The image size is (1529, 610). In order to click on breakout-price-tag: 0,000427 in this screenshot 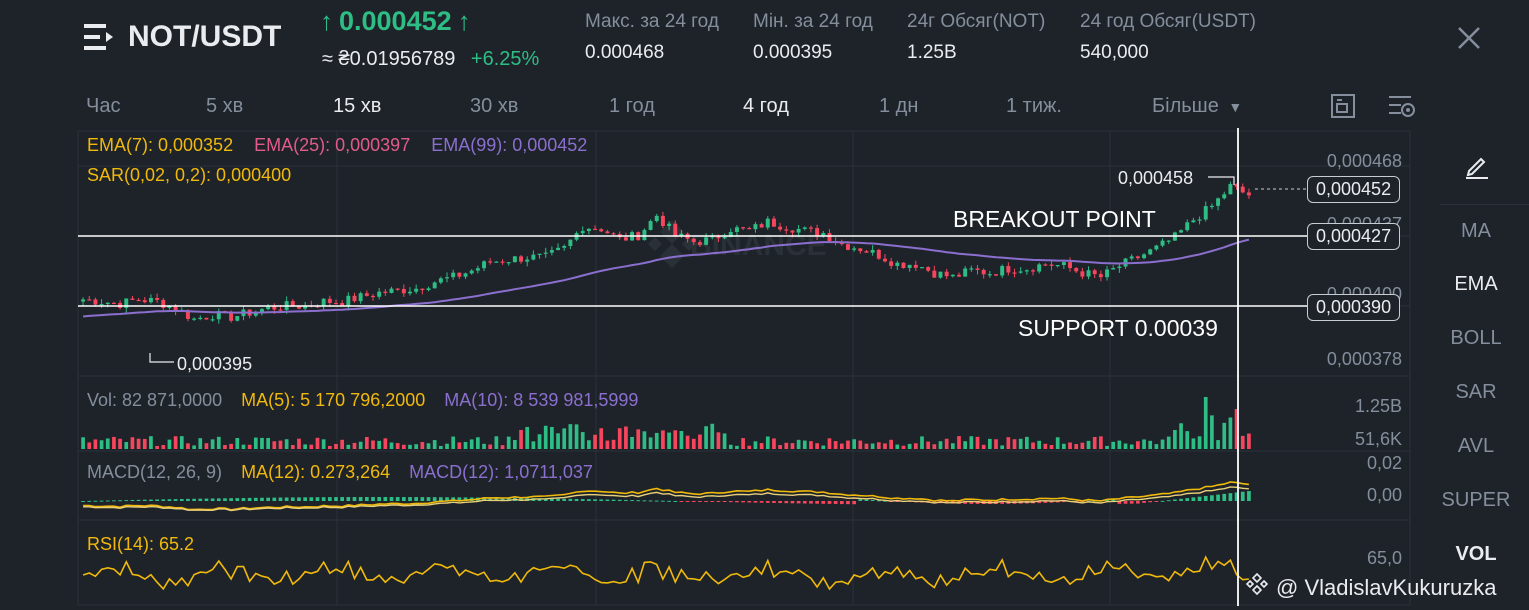, I will do `click(1354, 236)`.